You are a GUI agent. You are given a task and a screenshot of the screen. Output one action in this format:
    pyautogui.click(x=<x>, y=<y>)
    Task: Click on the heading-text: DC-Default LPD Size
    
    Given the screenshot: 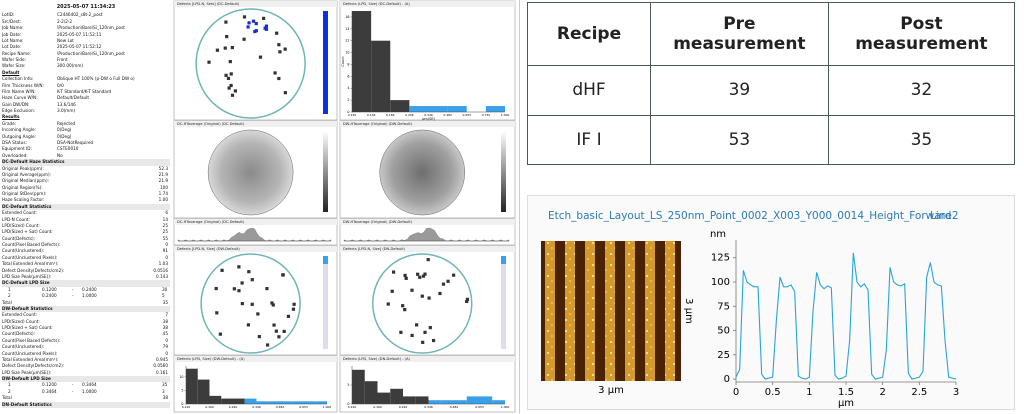 What is the action you would take?
    pyautogui.click(x=26, y=283)
    